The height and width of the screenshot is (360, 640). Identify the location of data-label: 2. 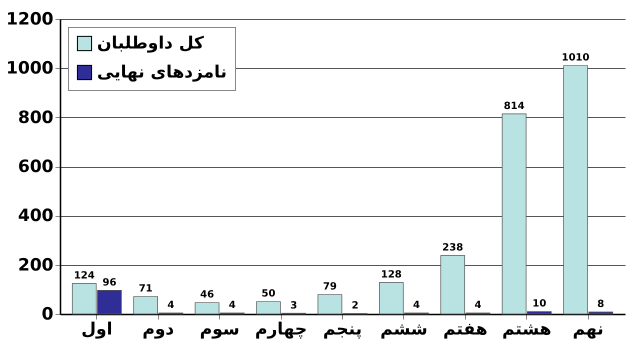
(355, 306).